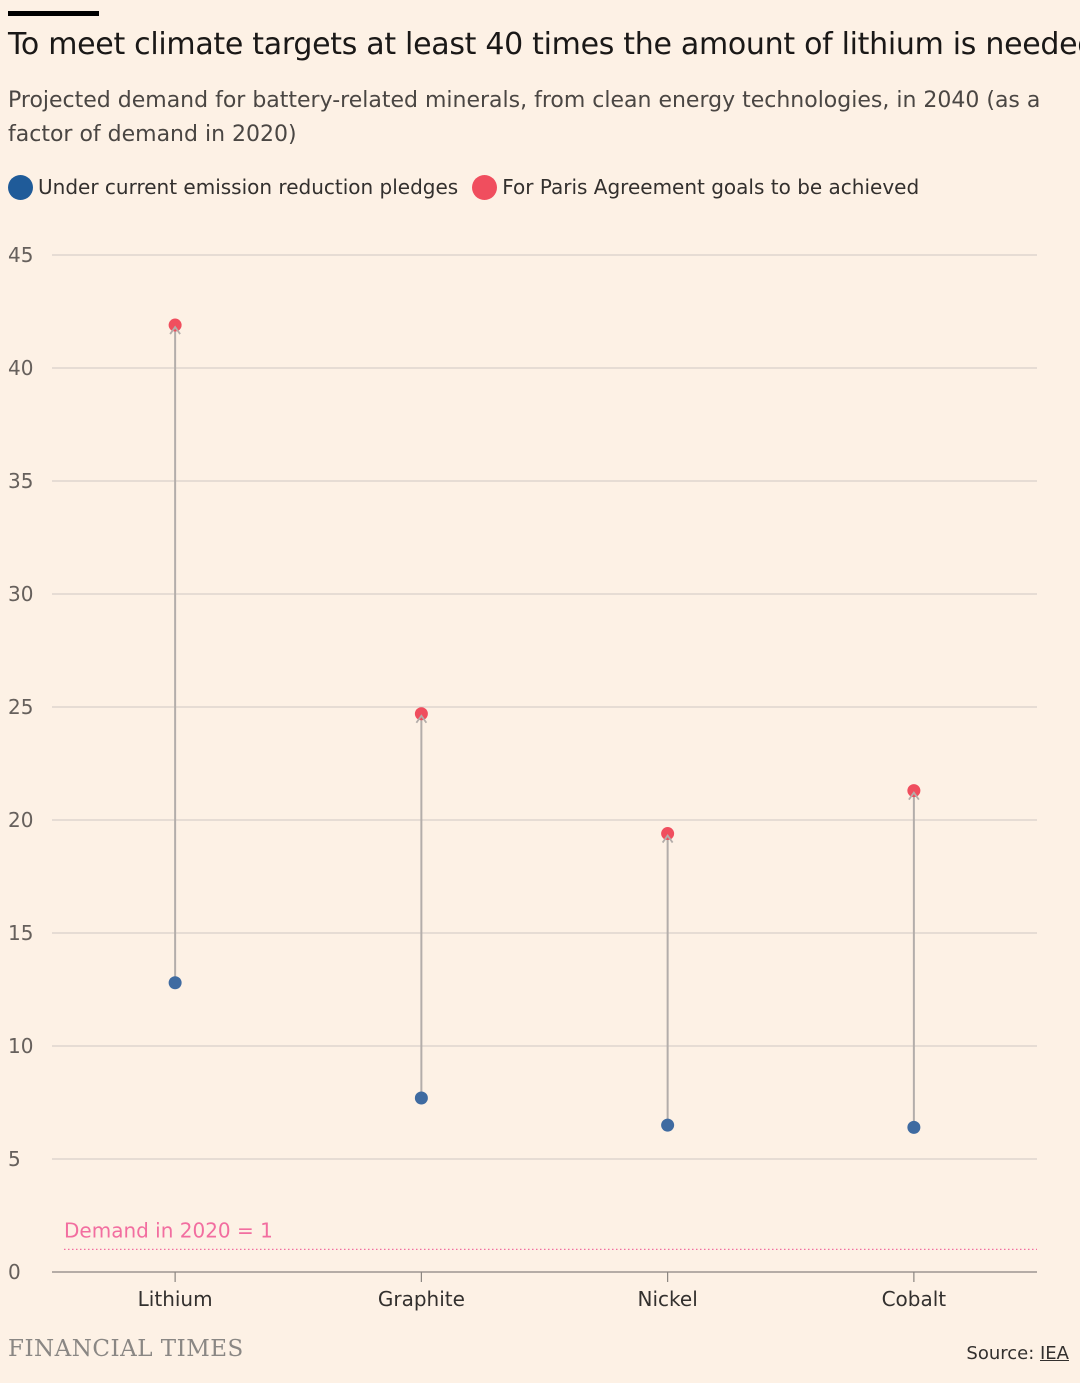  What do you see at coordinates (20, 707) in the screenshot?
I see `y-tick-label-25: 25` at bounding box center [20, 707].